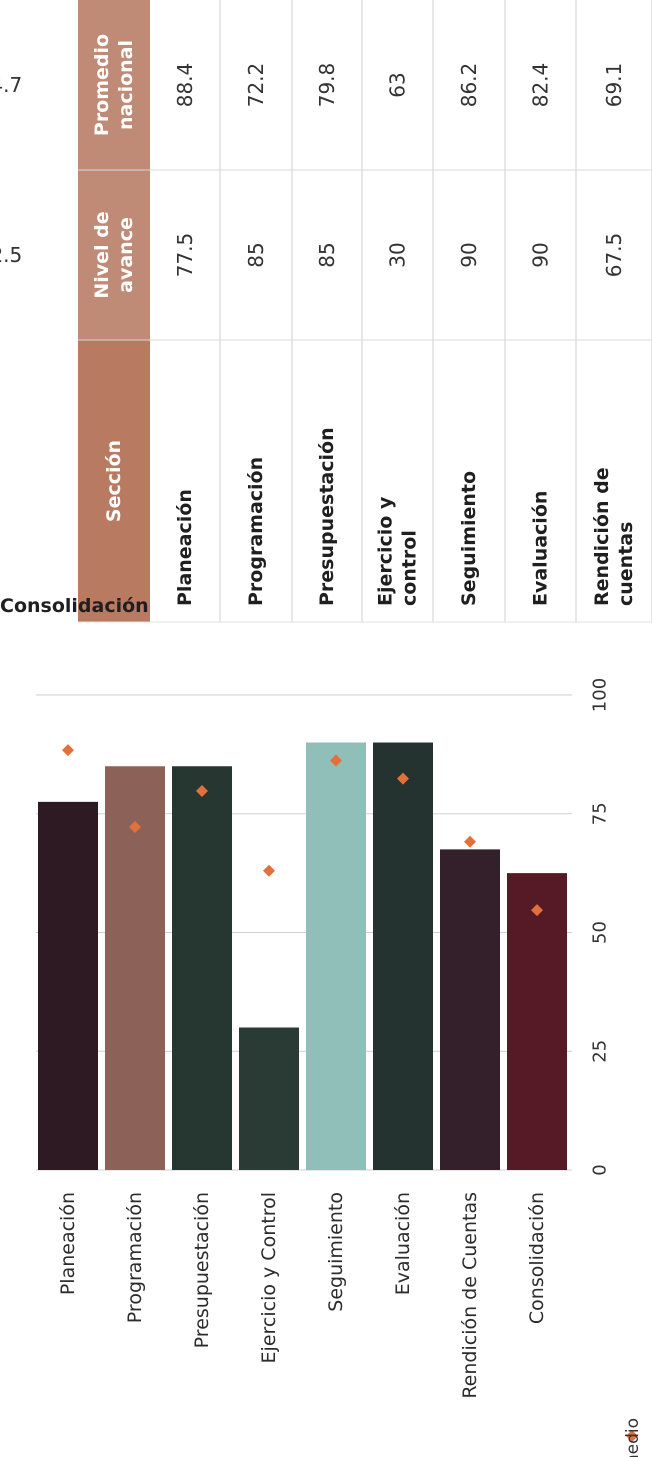  Describe the element at coordinates (202, 1270) in the screenshot. I see `category-label: Presupuestación` at that location.